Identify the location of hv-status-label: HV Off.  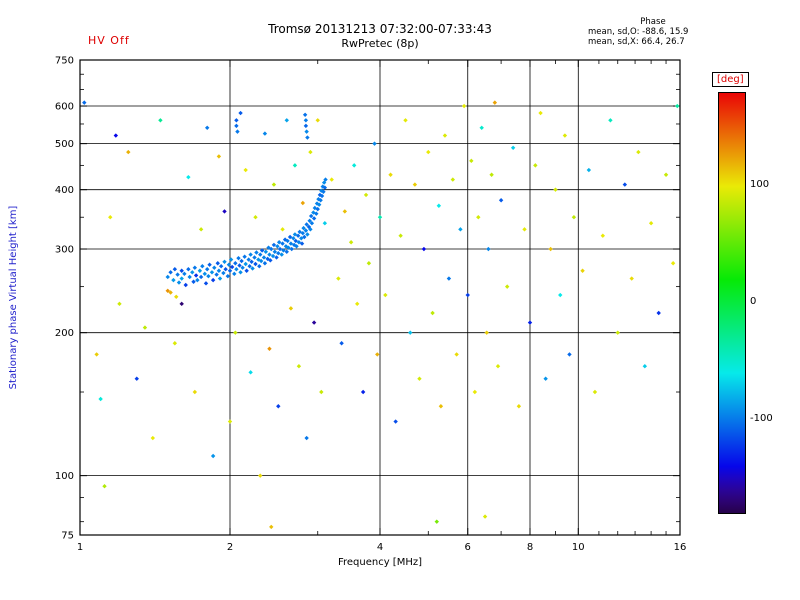
(109, 40).